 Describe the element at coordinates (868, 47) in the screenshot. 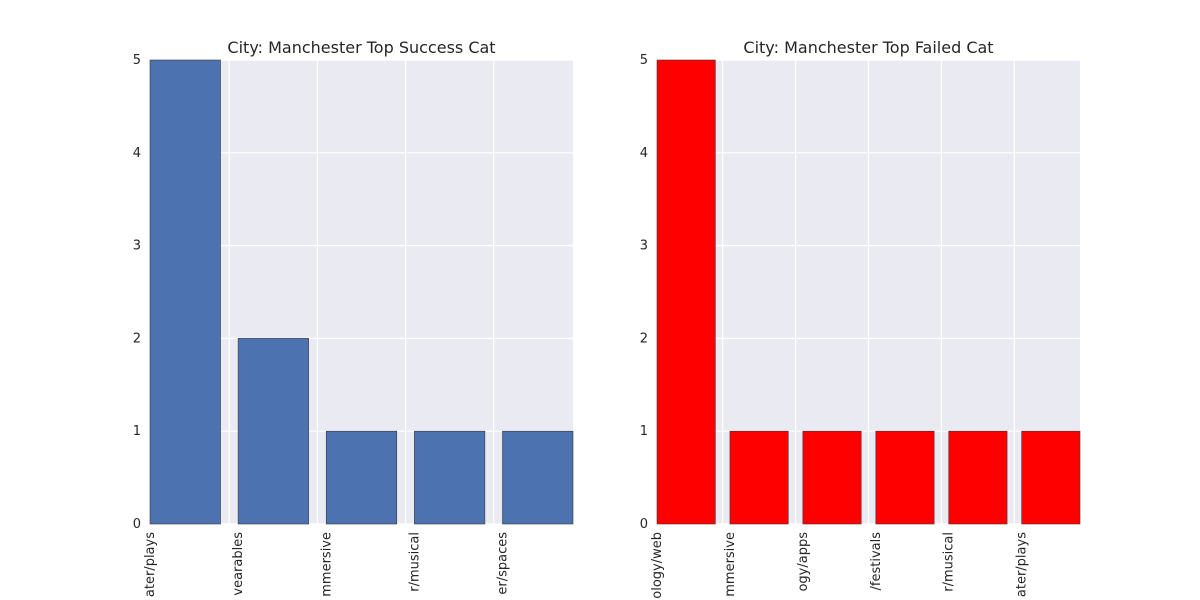

I see `chart-title: City: Manchester Top Failed Cat` at that location.